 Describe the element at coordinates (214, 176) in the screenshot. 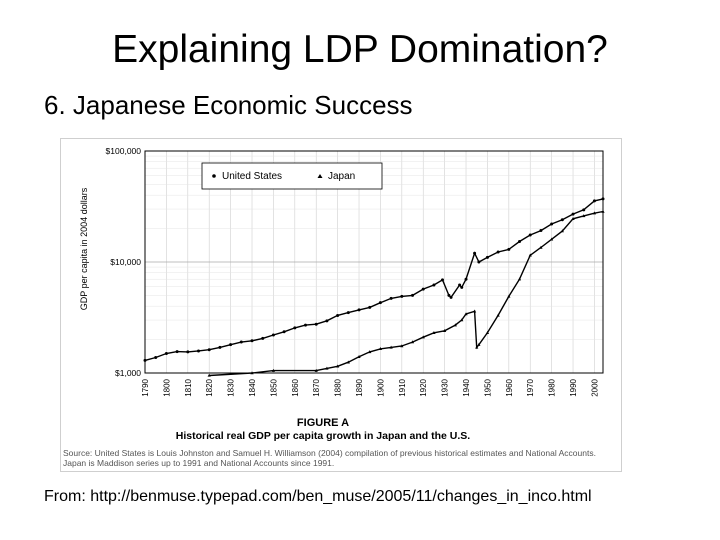

I see `legend-marker-united-states` at that location.